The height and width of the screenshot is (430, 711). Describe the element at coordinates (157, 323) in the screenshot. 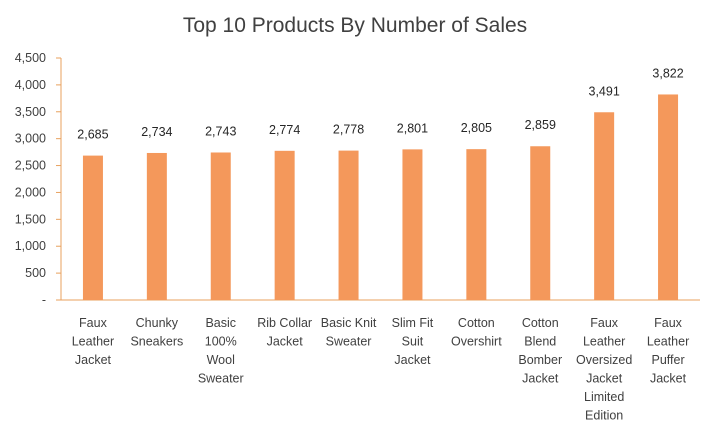

I see `x-tick-label-line: Chunky` at that location.